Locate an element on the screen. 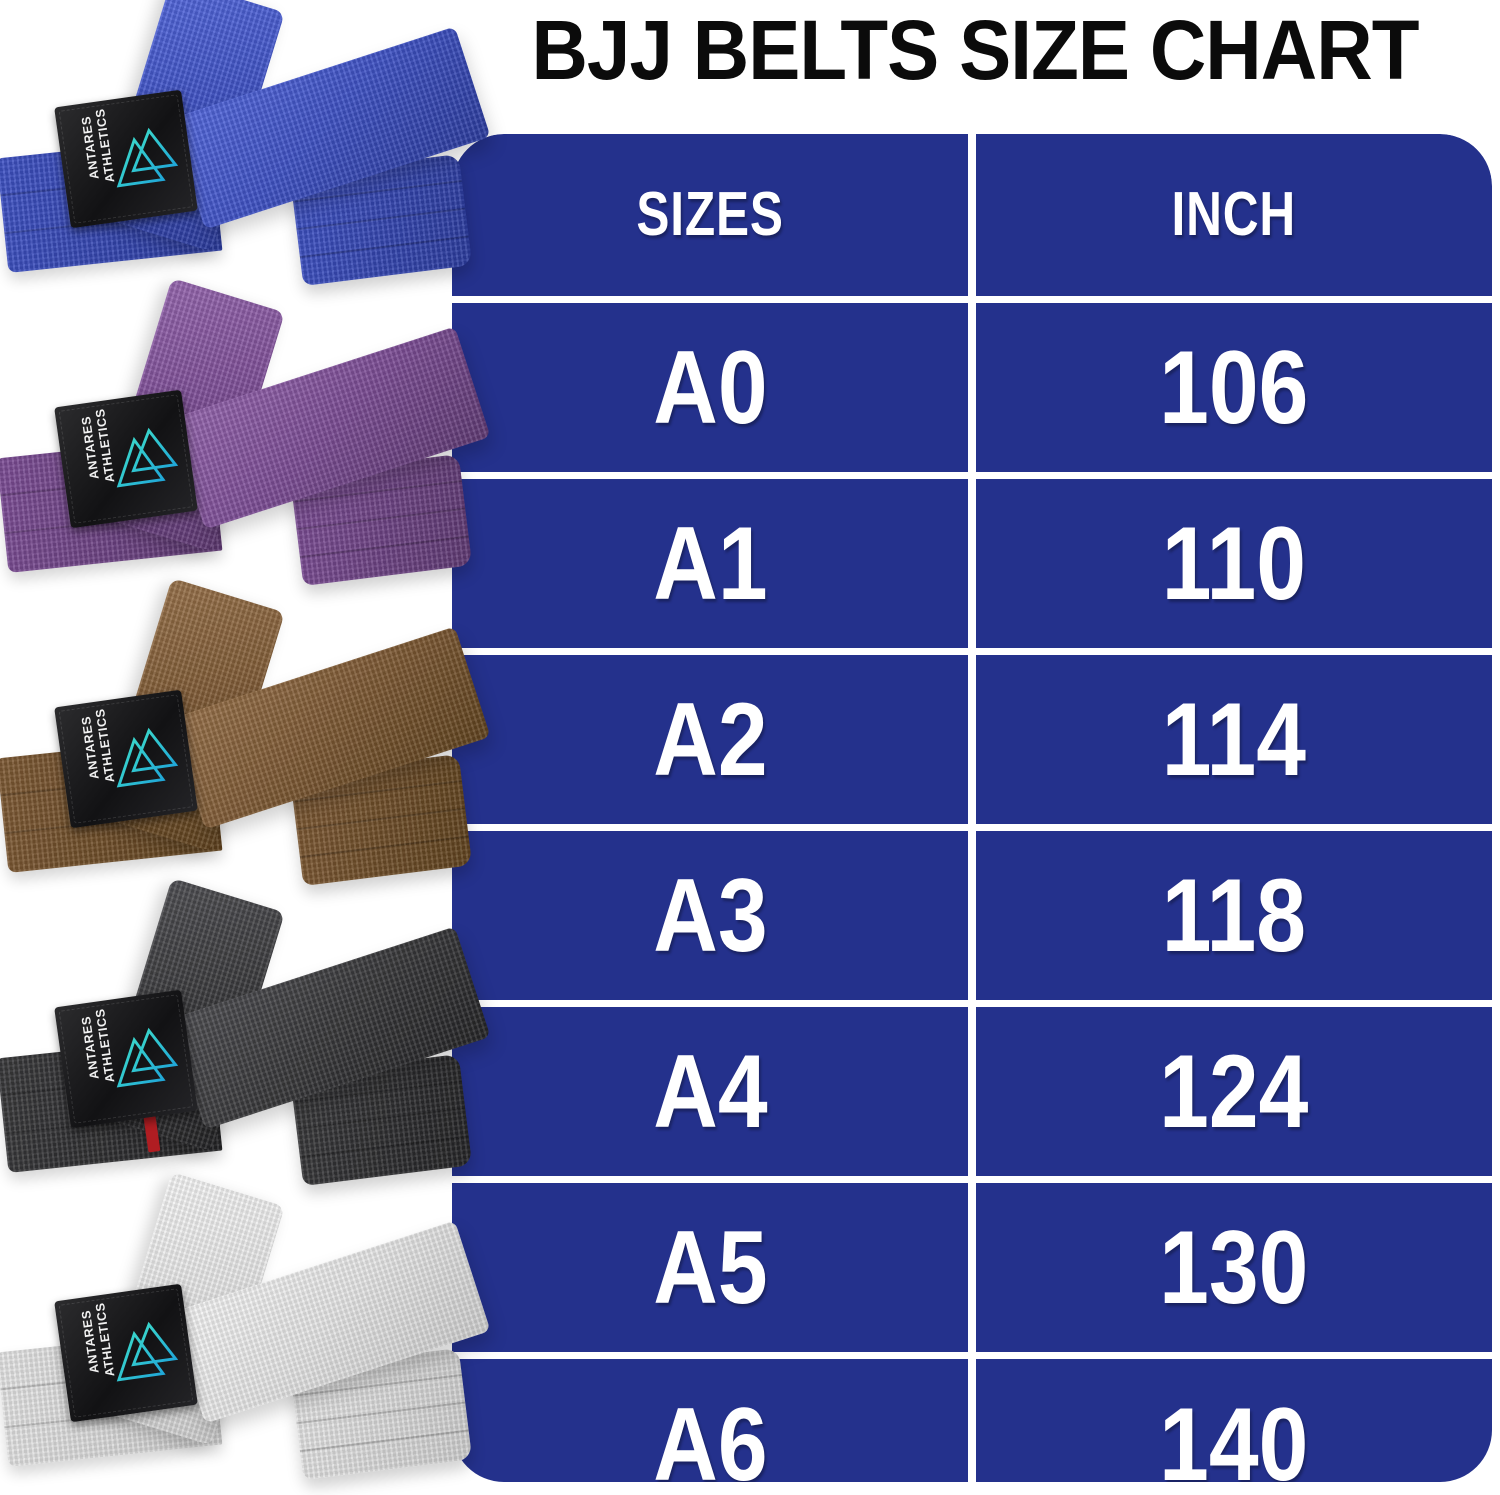  cell-size: A2 is located at coordinates (710, 739).